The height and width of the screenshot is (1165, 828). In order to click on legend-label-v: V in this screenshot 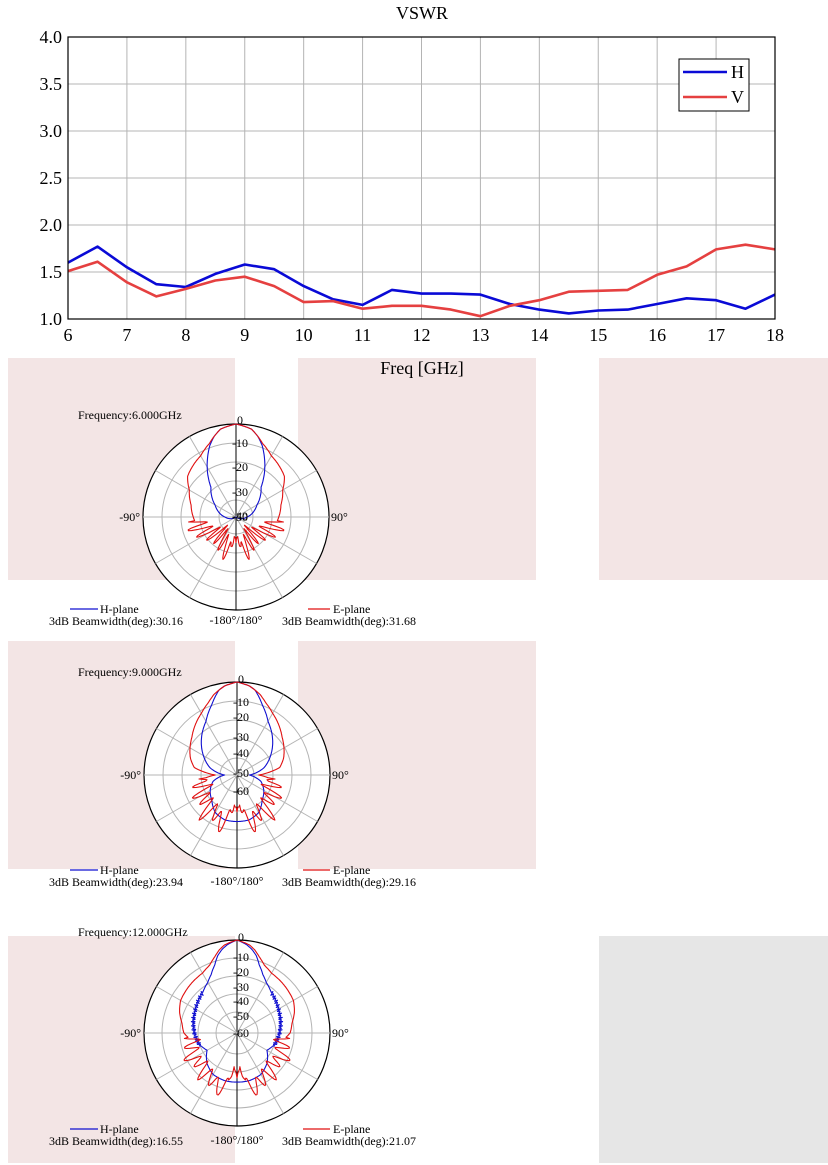, I will do `click(737, 97)`.